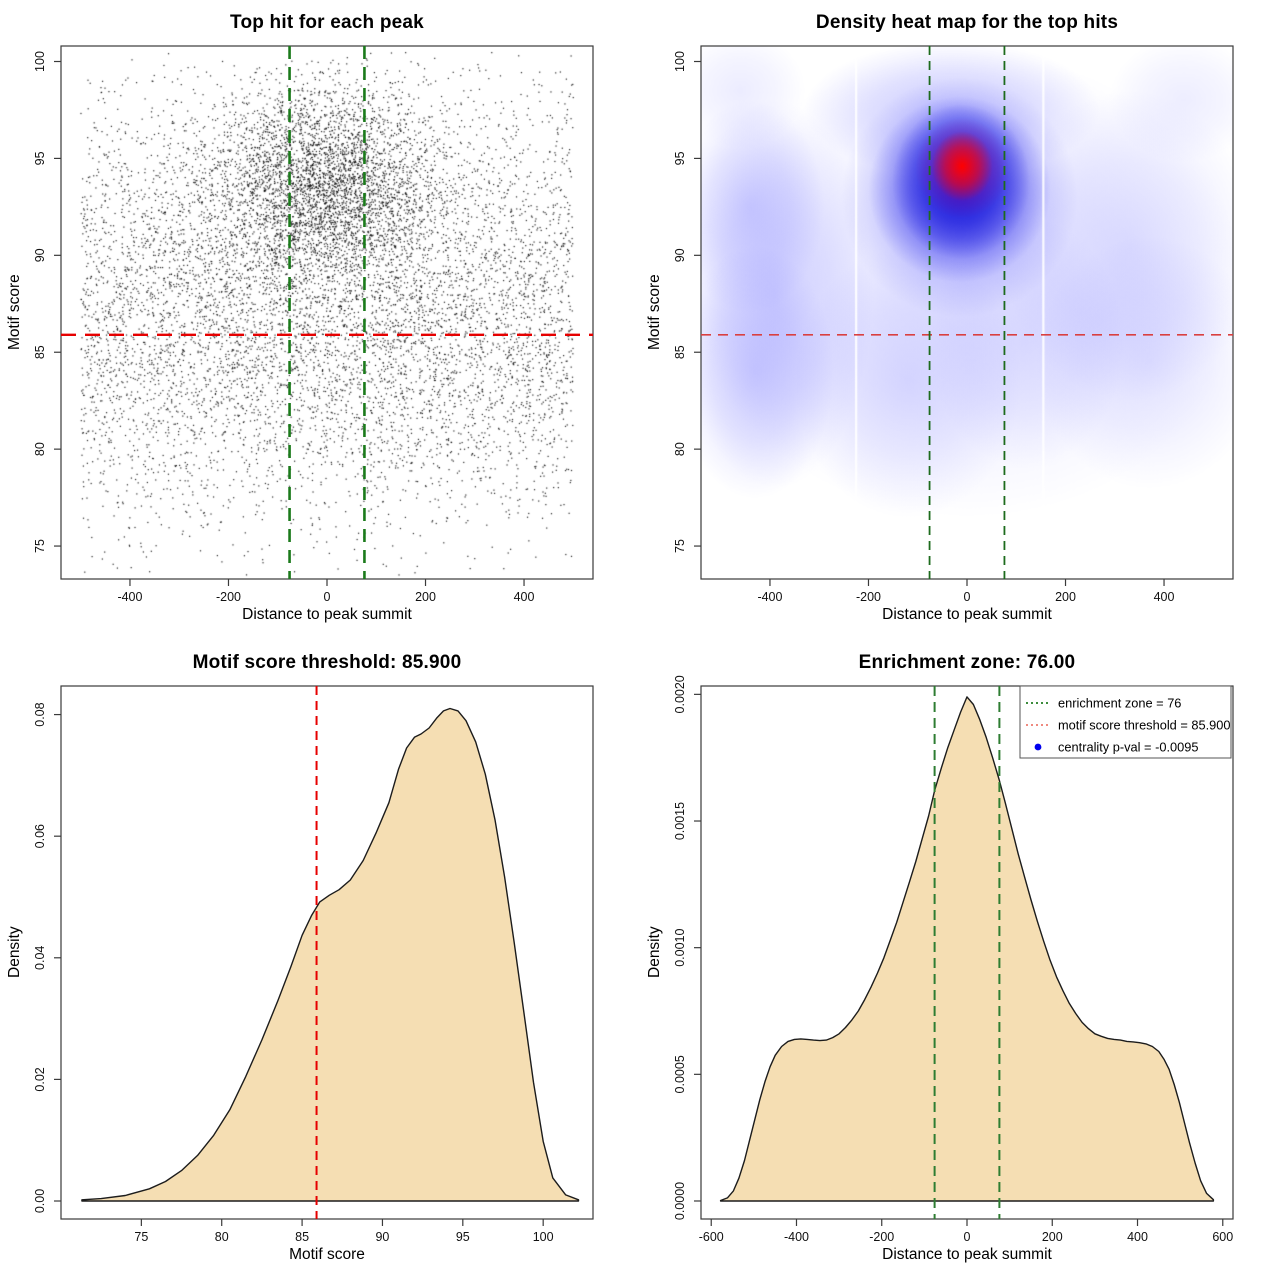 This screenshot has height=1280, width=1280. What do you see at coordinates (141, 1237) in the screenshot?
I see `x-tick-label: 75` at bounding box center [141, 1237].